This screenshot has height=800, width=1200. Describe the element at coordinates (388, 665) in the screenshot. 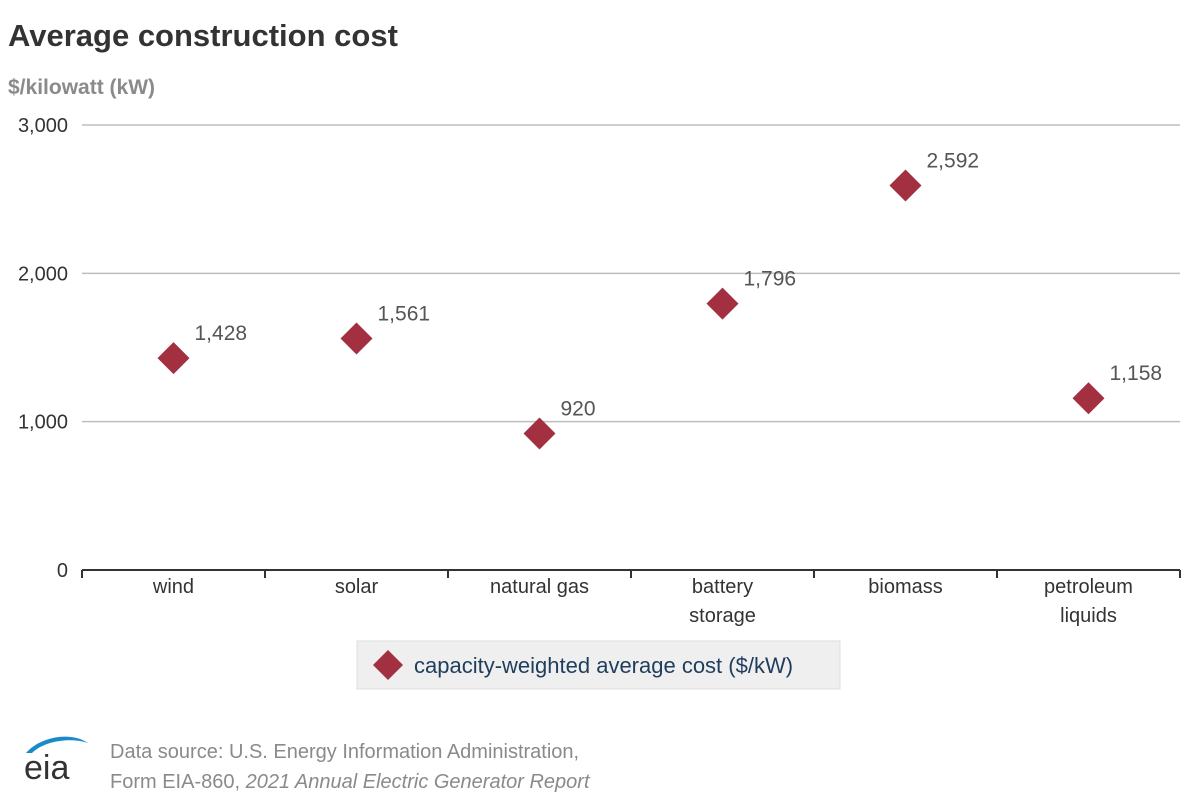

I see `legend-marker` at that location.